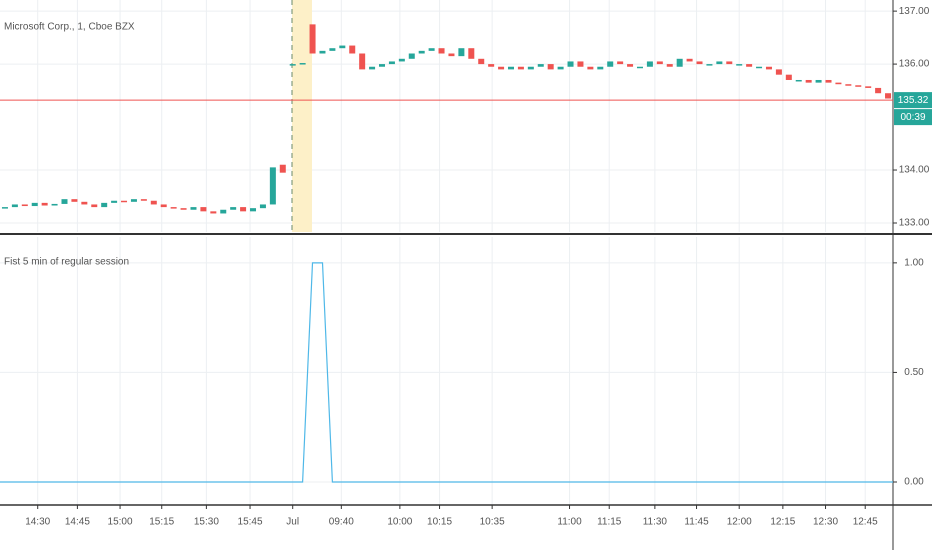 This screenshot has height=550, width=932. What do you see at coordinates (913, 100) in the screenshot?
I see `last-price-label: 135.32` at bounding box center [913, 100].